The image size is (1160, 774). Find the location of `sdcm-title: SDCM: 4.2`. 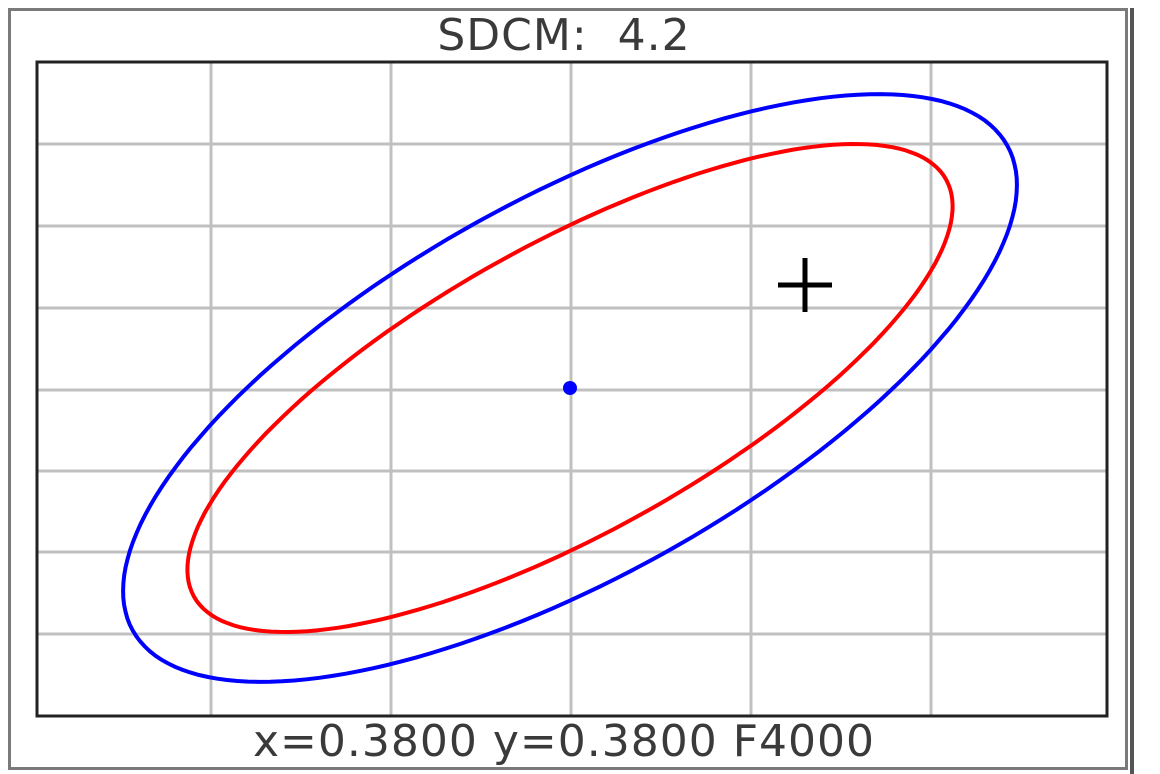

sdcm-title: SDCM: 4.2 is located at coordinates (564, 35).